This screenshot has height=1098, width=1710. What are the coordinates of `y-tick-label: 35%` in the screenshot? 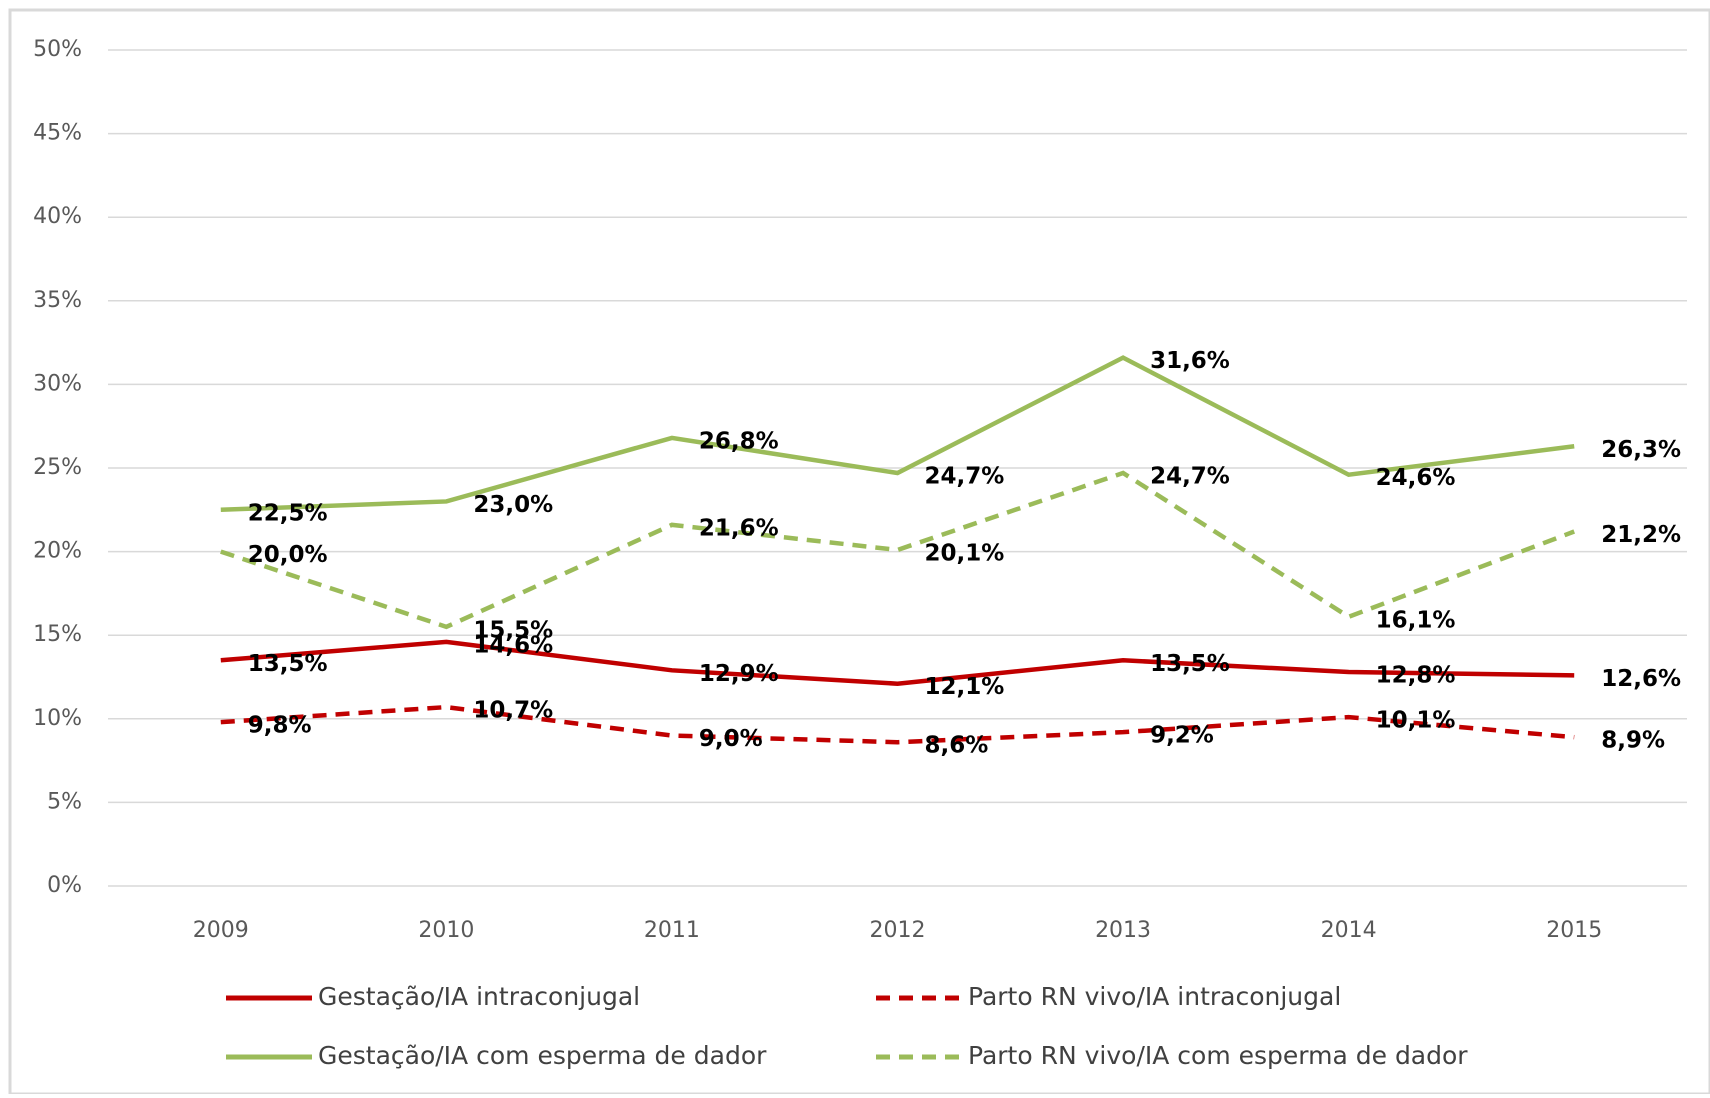 It's located at (57, 300).